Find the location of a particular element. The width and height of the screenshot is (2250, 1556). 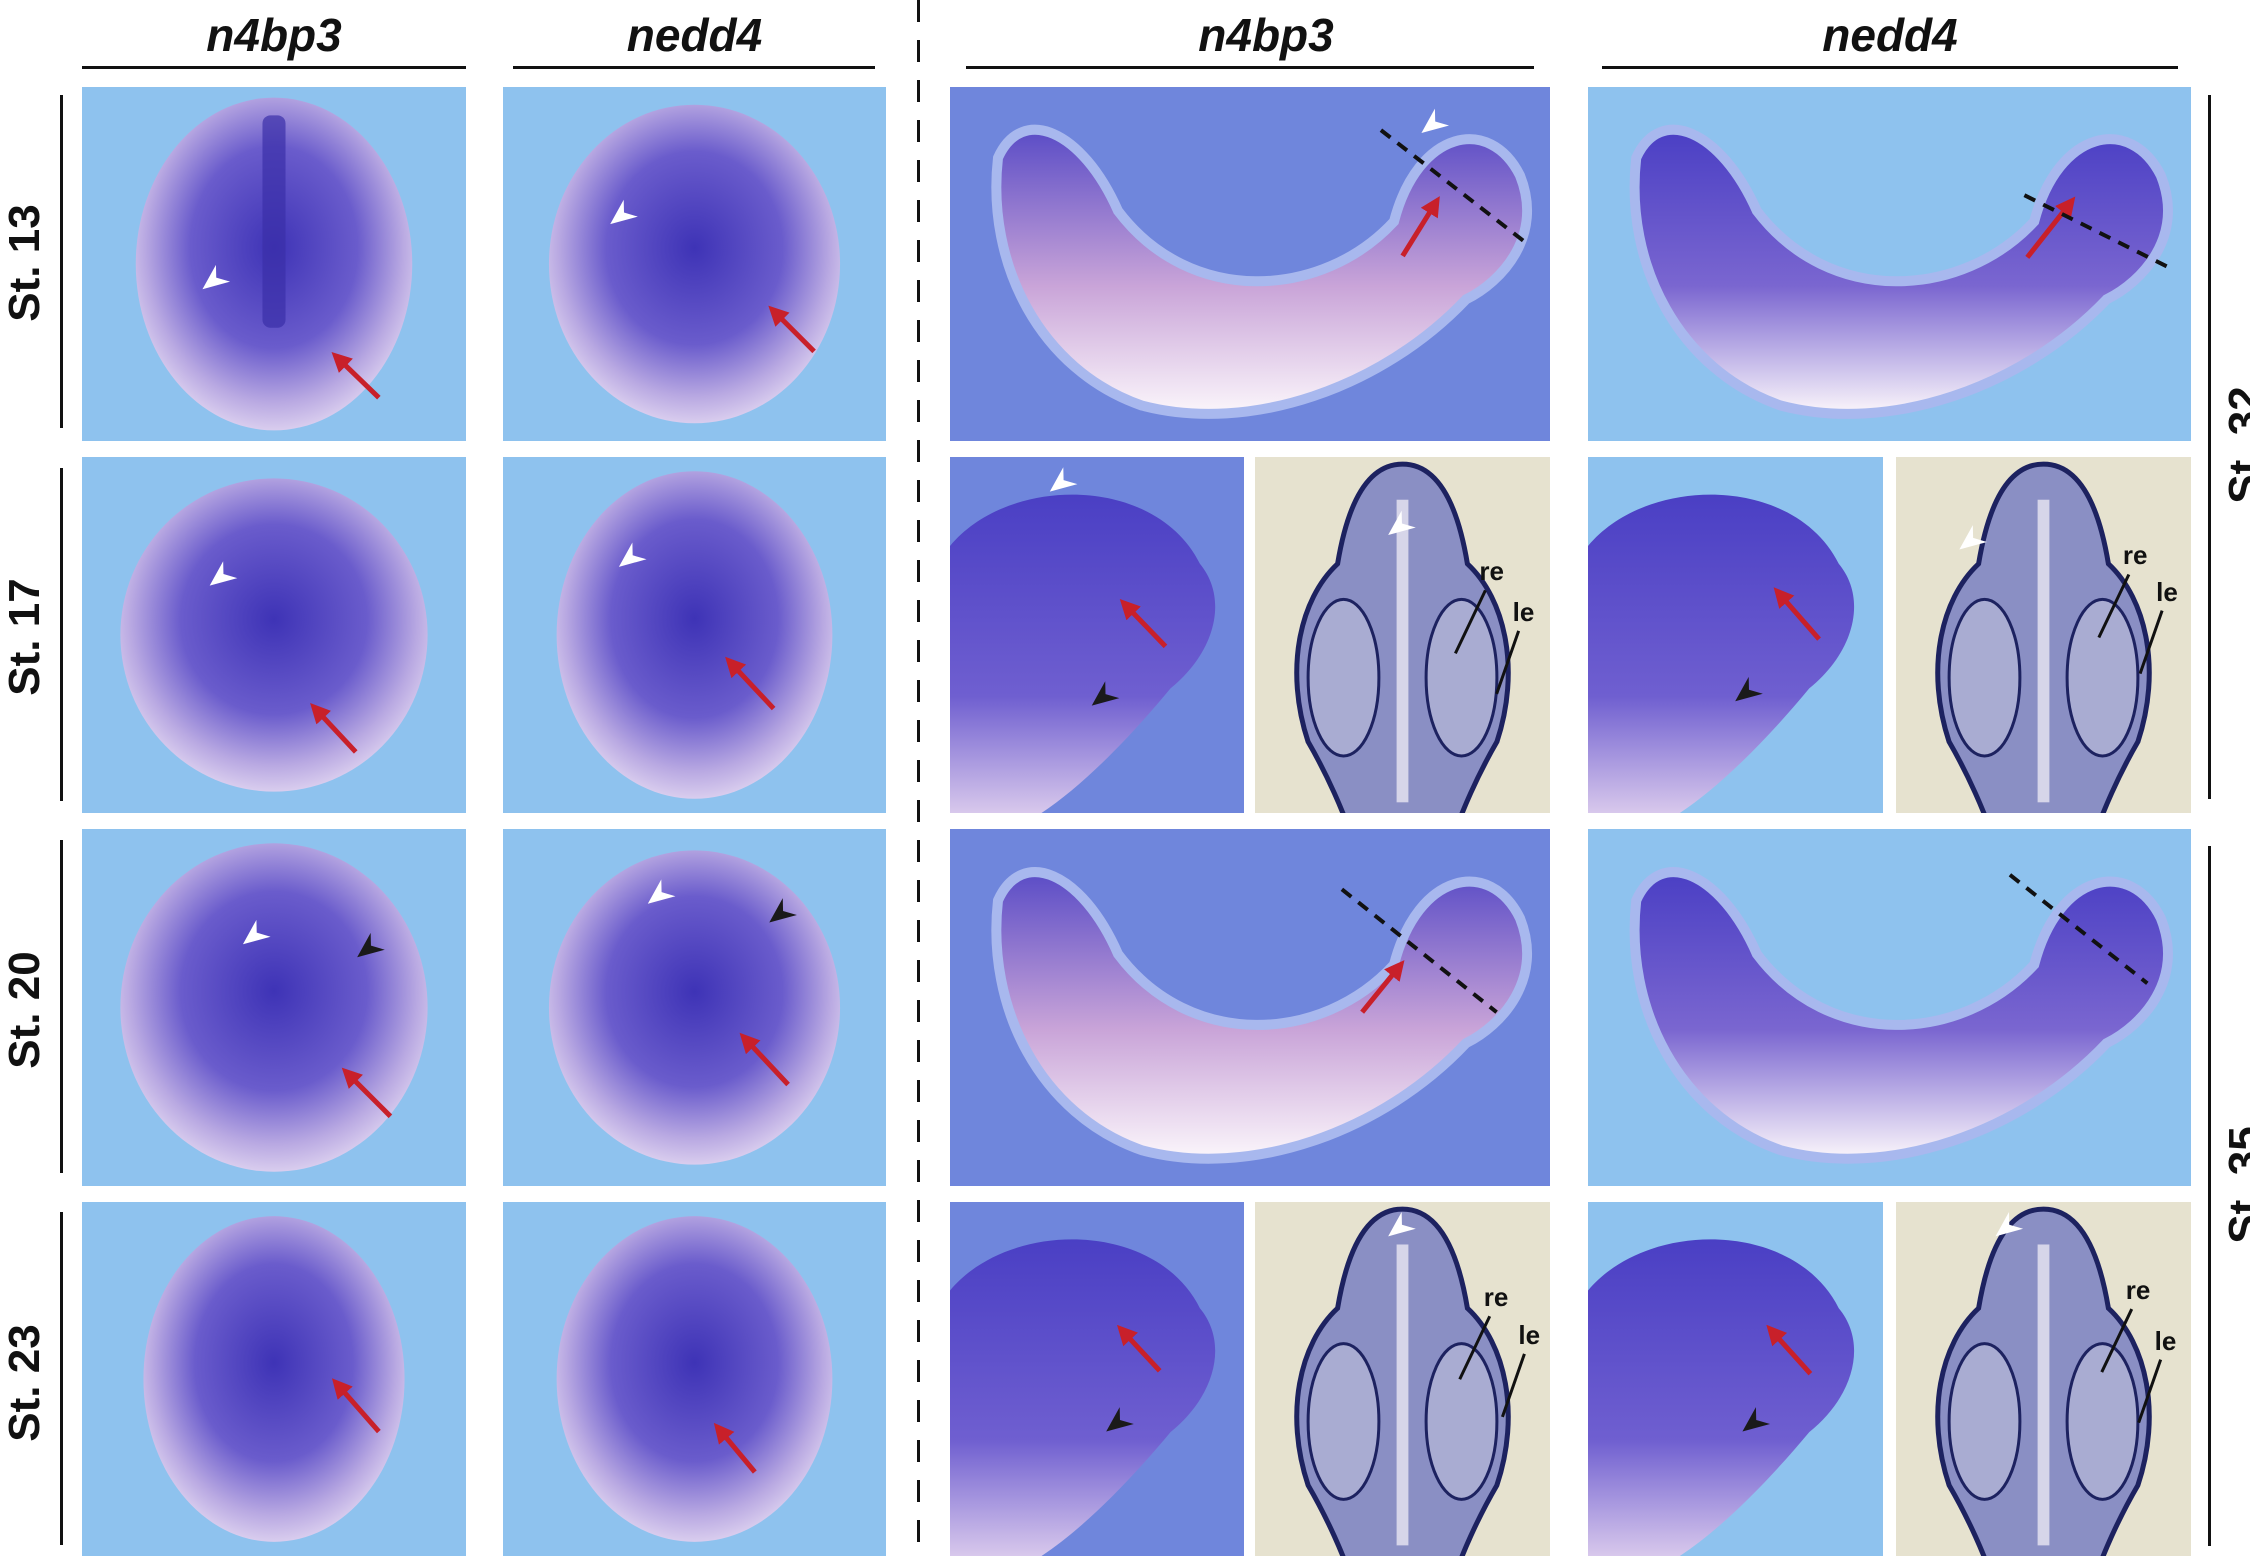

panel-n4bp3-st20 is located at coordinates (274, 1007).